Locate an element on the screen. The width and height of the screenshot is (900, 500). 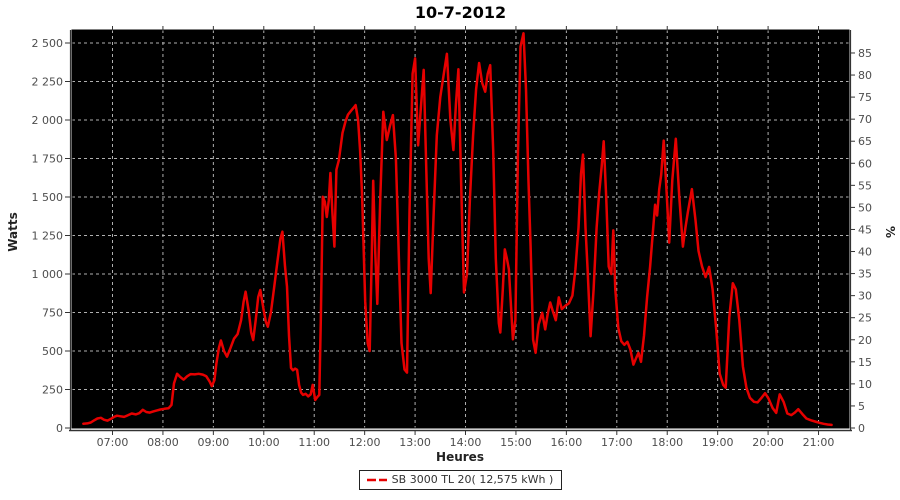
y-right-tick-label: 10 is located at coordinates (865, 384).